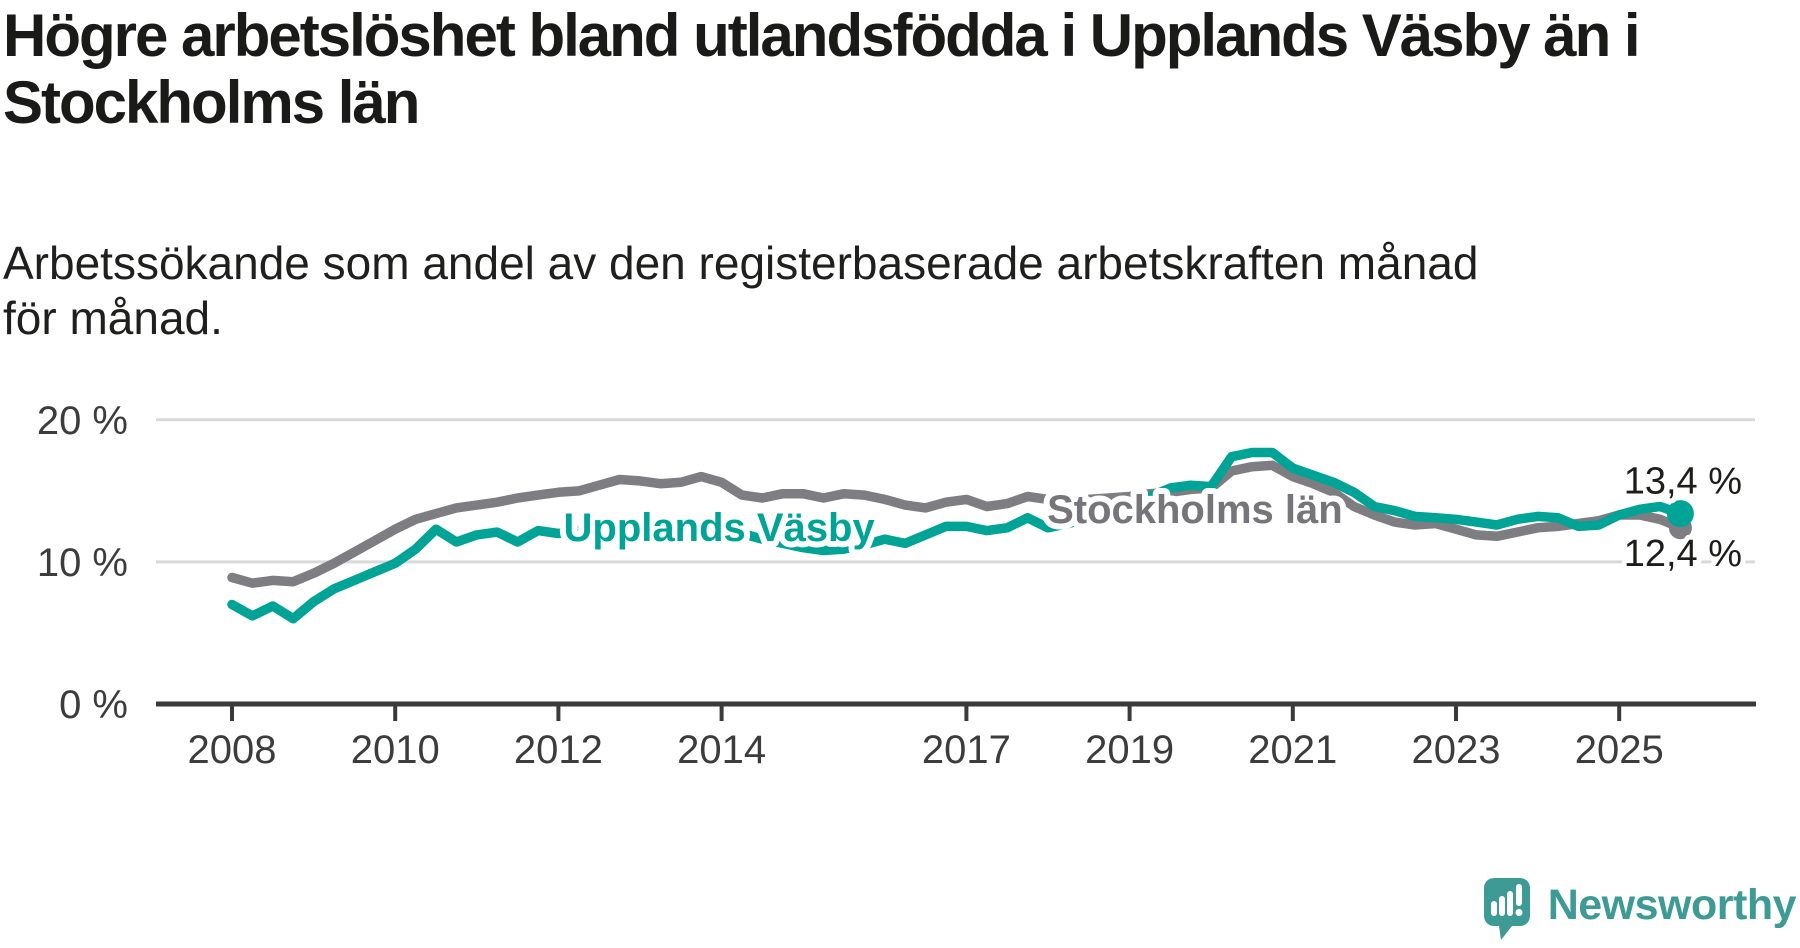 This screenshot has height=948, width=1800. What do you see at coordinates (1493, 908) in the screenshot?
I see `bar-small` at bounding box center [1493, 908].